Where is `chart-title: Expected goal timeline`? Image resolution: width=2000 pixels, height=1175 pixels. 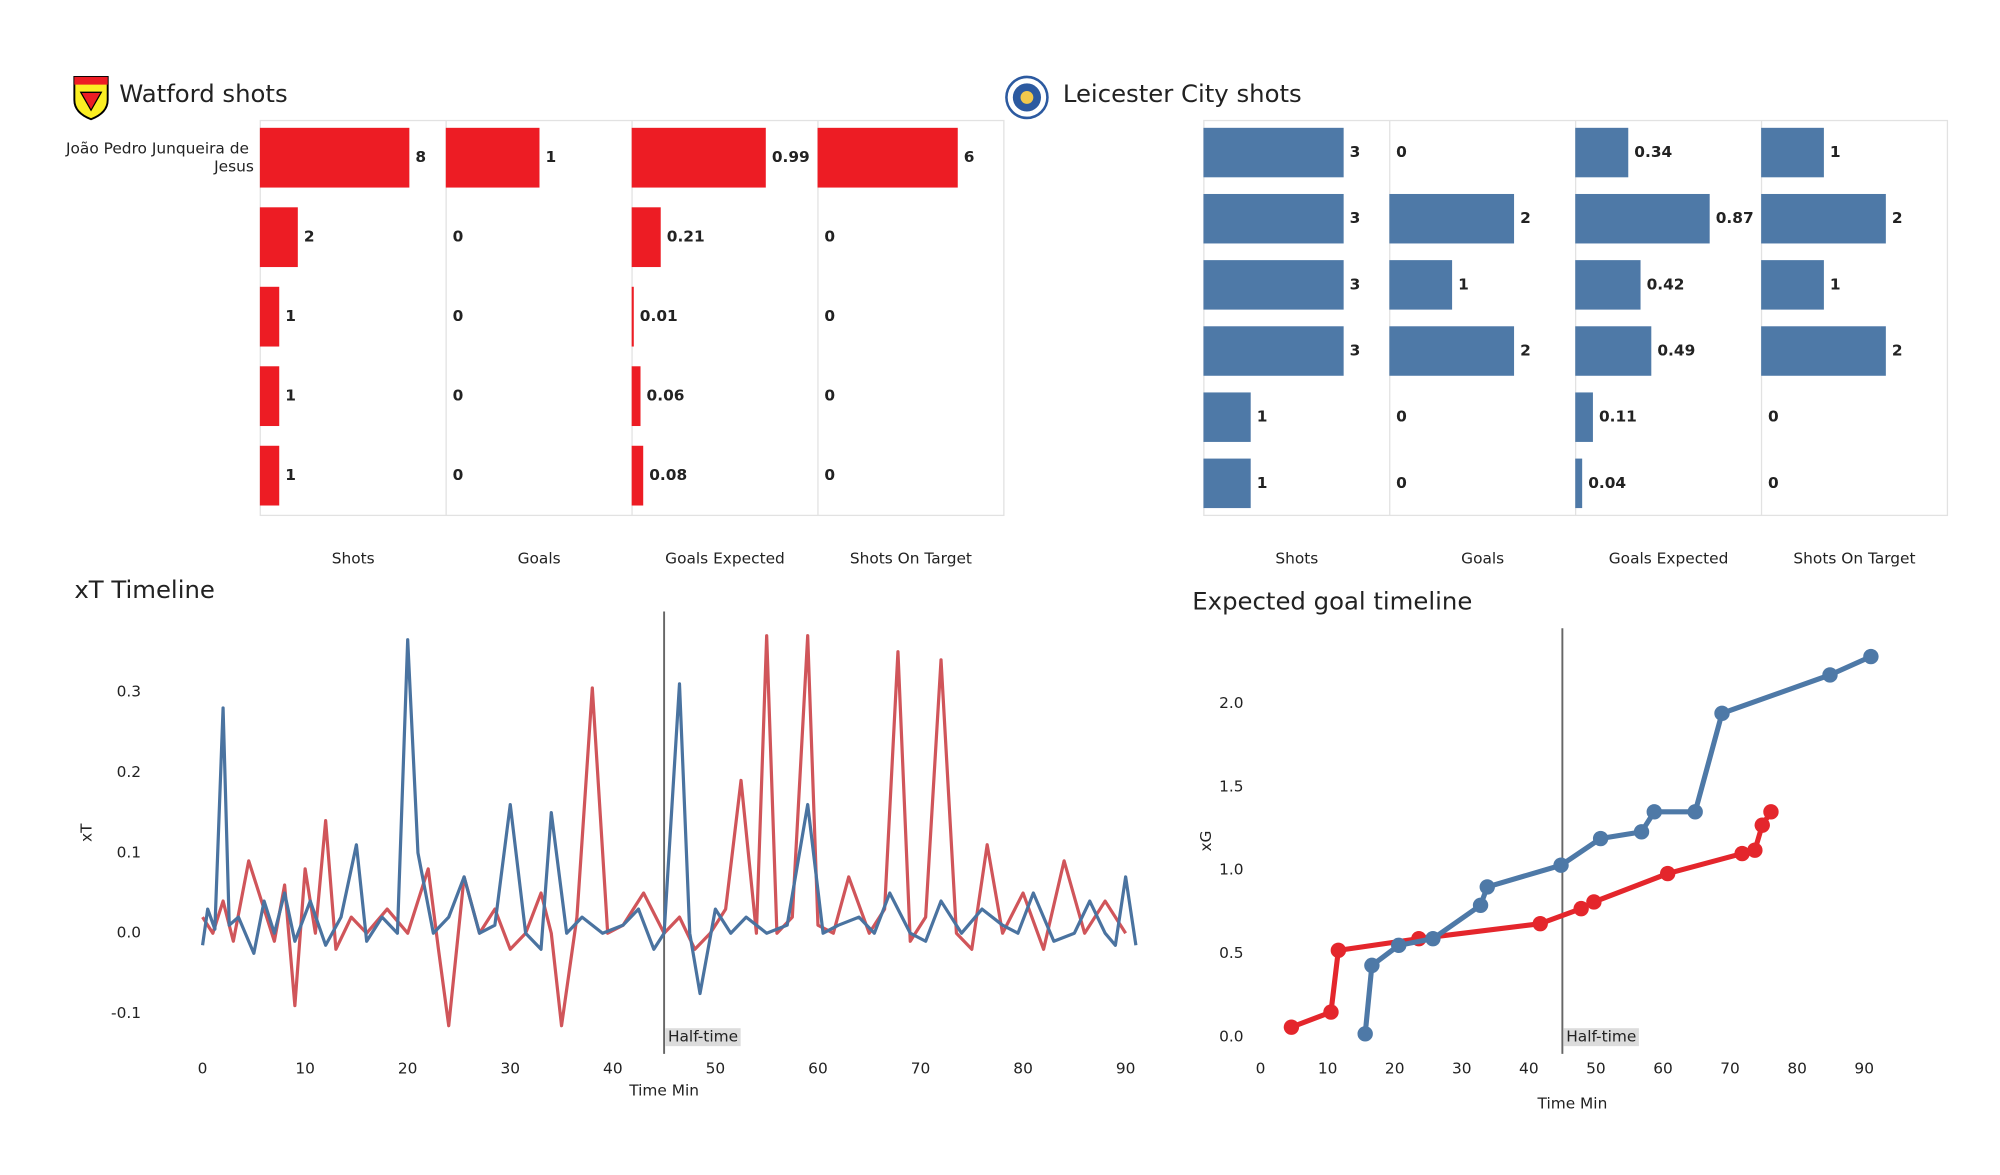
chart-title: Expected goal timeline is located at coordinates (1332, 601).